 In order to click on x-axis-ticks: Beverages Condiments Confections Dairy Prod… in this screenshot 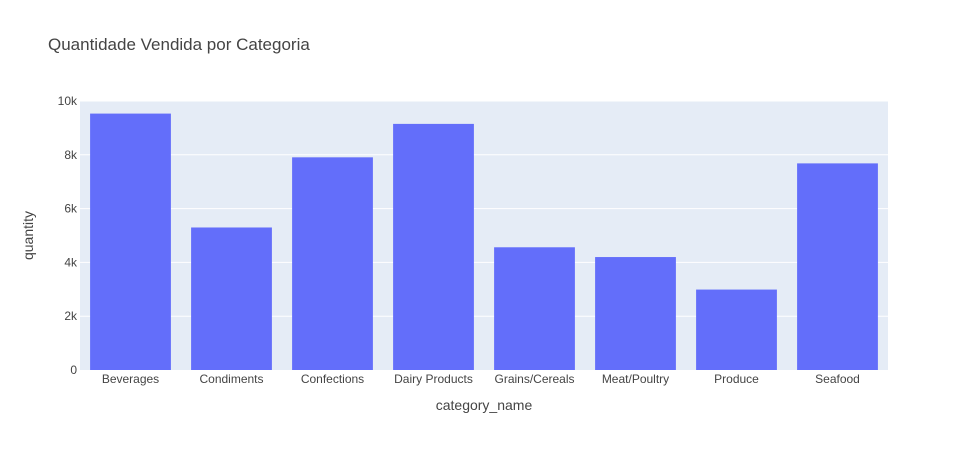, I will do `click(481, 379)`.